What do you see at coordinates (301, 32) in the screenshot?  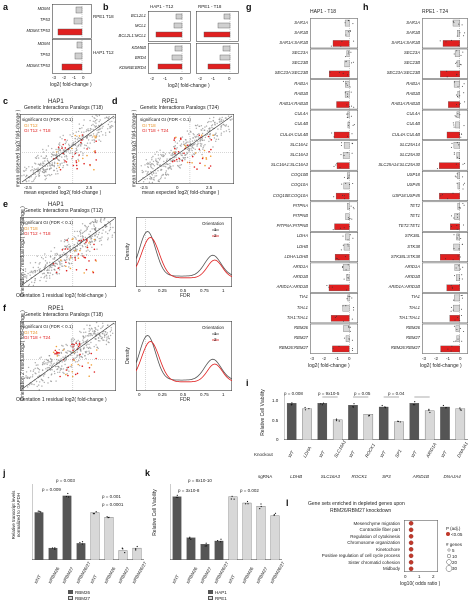 I see `row-label: SAR1B` at bounding box center [301, 32].